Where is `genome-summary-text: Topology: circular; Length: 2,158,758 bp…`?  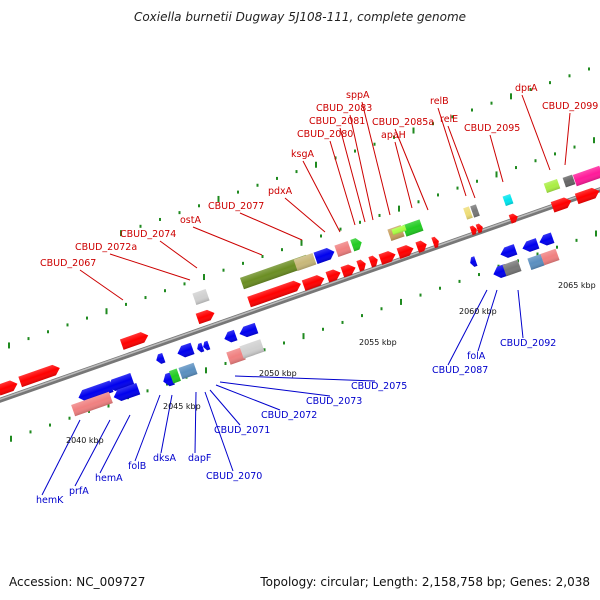 genome-summary-text: Topology: circular; Length: 2,158,758 bp… is located at coordinates (425, 582).